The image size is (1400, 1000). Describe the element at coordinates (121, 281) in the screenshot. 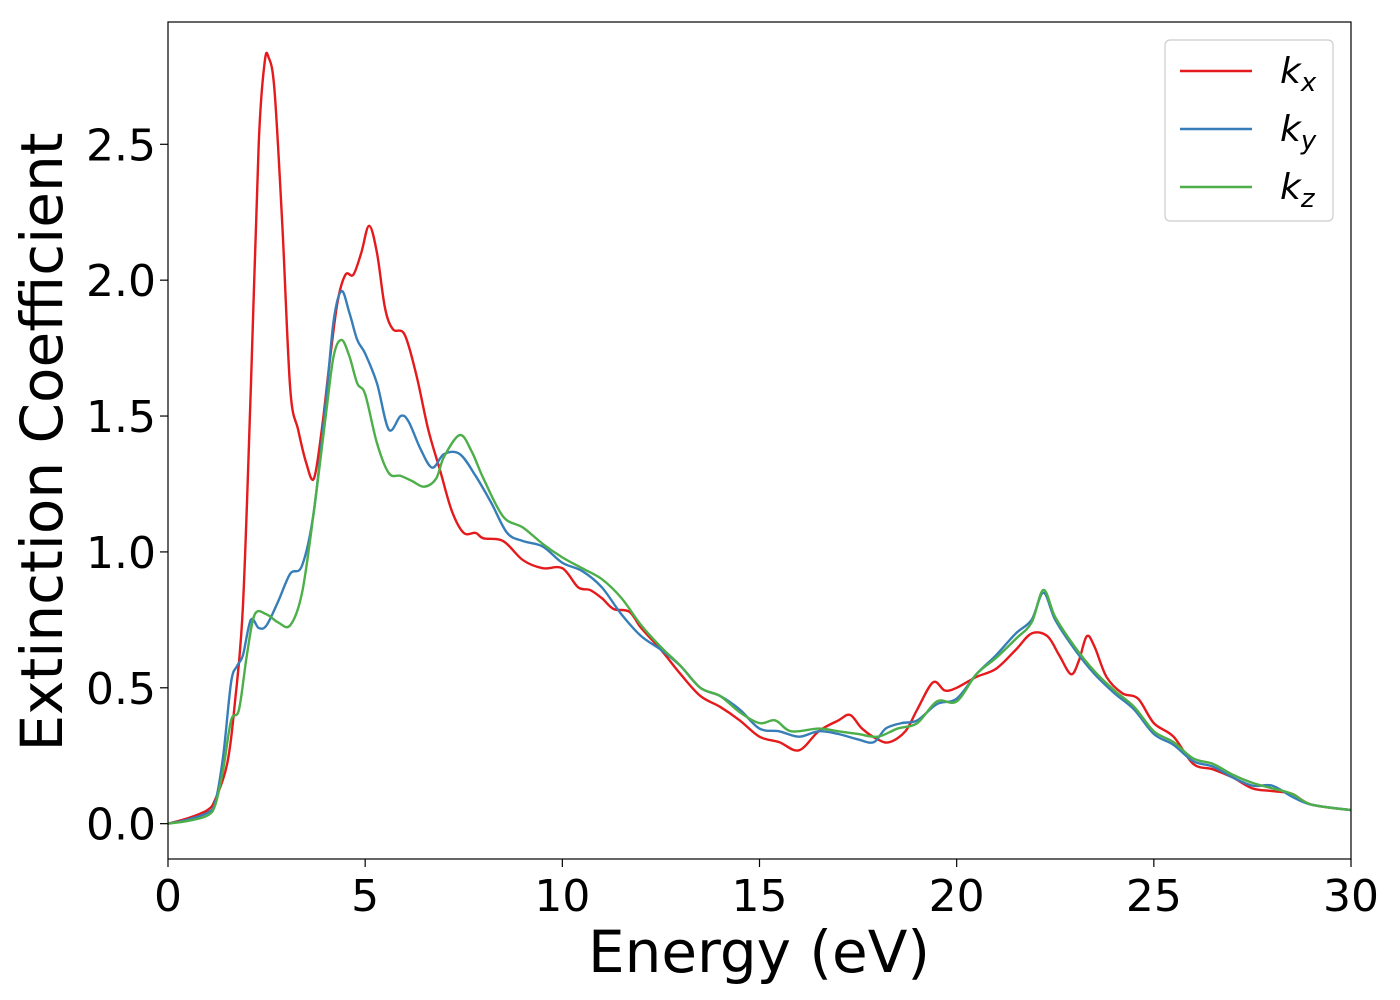

I see `y-tick-label: 2.0` at that location.